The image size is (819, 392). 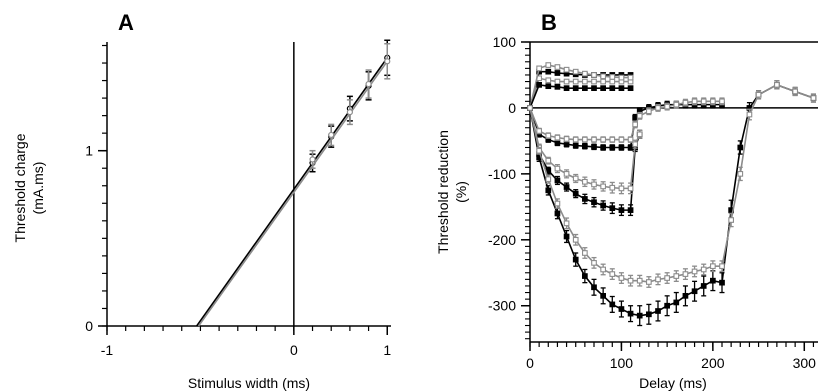 What do you see at coordinates (509, 187) in the screenshot?
I see `panel-b-y-ticks: 100 0 -100 -200 -300` at bounding box center [509, 187].